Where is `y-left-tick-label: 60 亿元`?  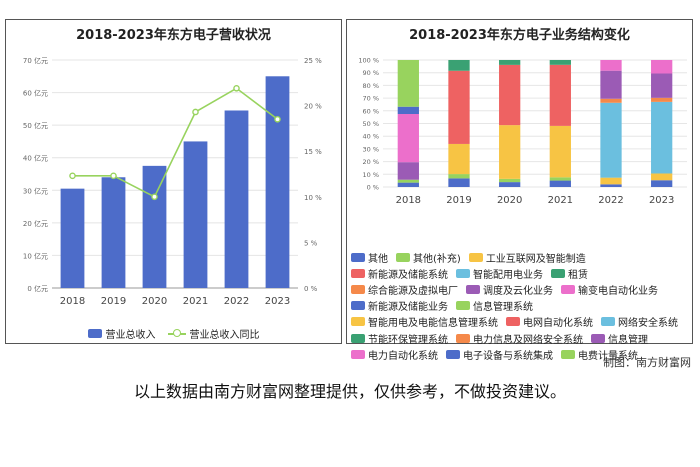
y-left-tick-label: 60 亿元 is located at coordinates (35, 93).